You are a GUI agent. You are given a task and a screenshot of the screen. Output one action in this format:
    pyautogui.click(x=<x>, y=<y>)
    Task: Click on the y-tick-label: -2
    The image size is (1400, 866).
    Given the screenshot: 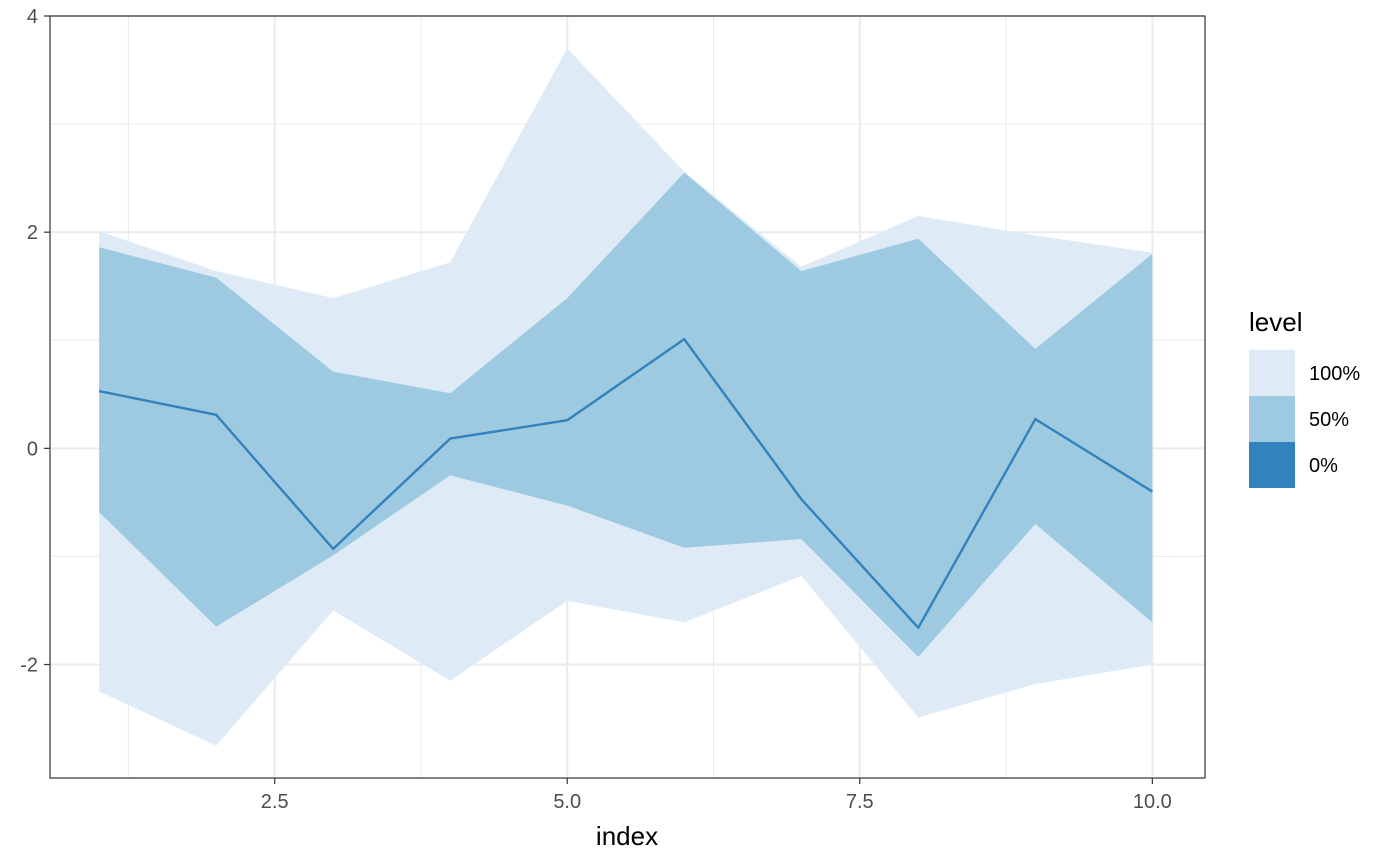 What is the action you would take?
    pyautogui.click(x=29, y=666)
    